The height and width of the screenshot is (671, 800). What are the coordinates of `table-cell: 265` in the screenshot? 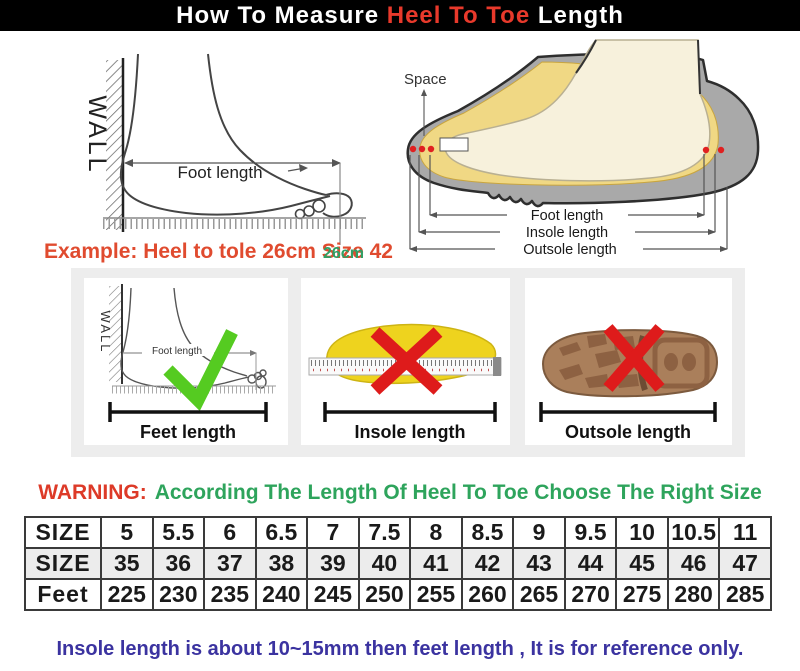 It's located at (539, 594).